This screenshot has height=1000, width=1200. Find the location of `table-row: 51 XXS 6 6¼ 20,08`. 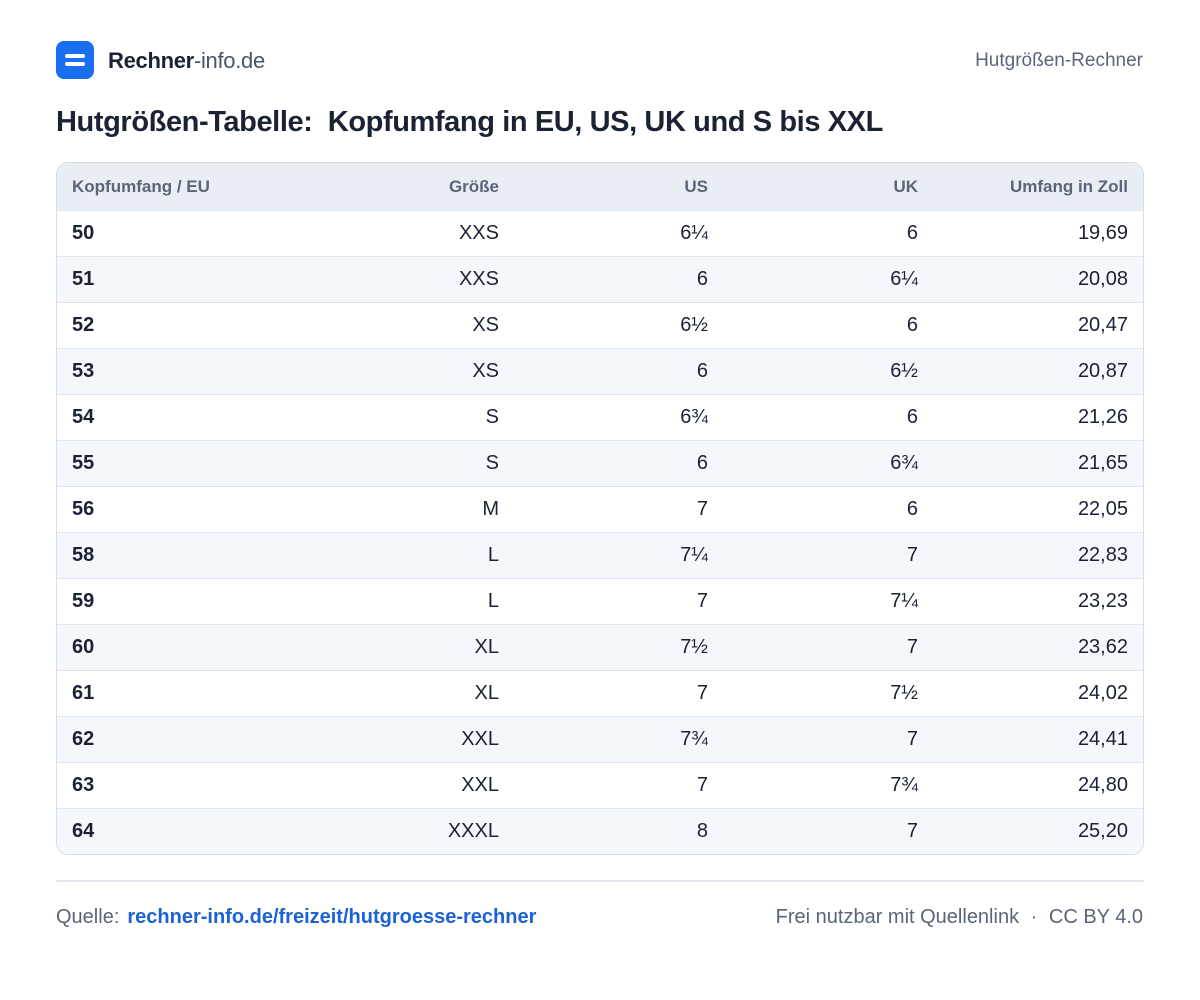

table-row: 51 XXS 6 6¼ 20,08 is located at coordinates (600, 279).